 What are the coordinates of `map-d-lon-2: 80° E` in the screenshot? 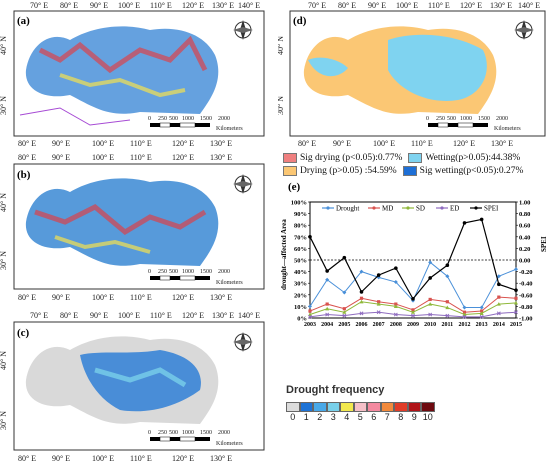 It's located at (347, 5).